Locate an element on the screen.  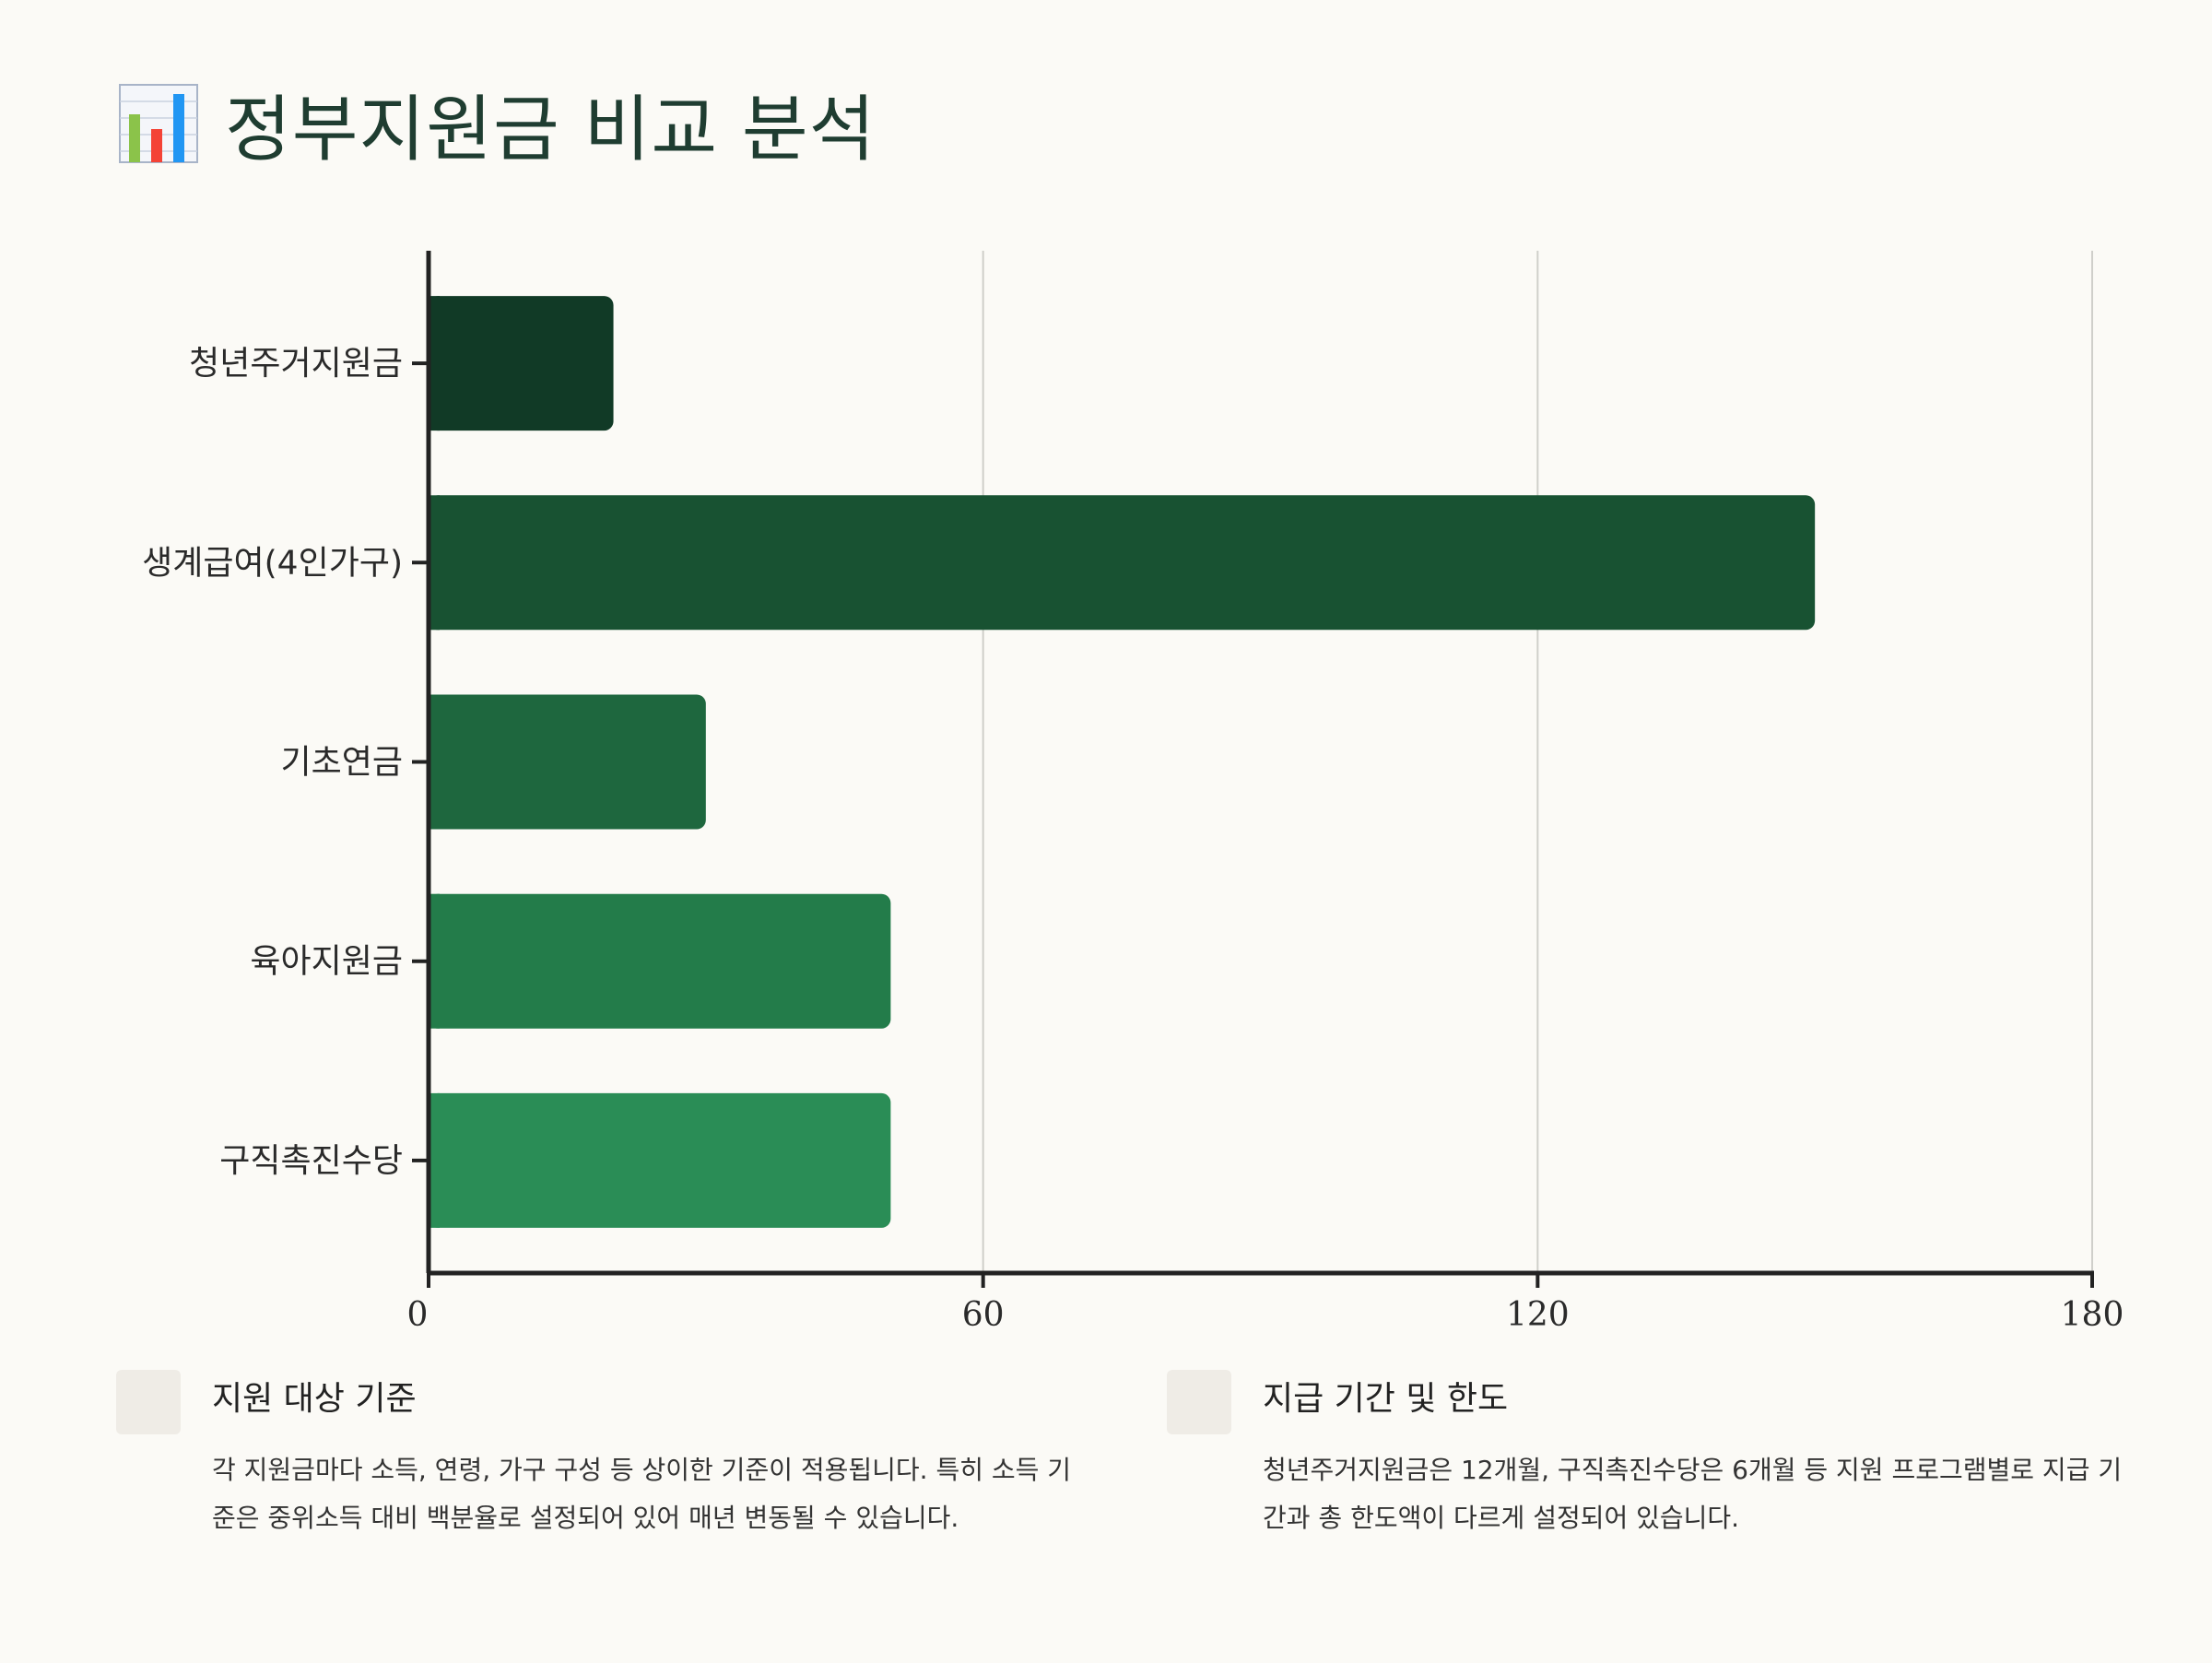
bar-chart-icon is located at coordinates (158, 123).